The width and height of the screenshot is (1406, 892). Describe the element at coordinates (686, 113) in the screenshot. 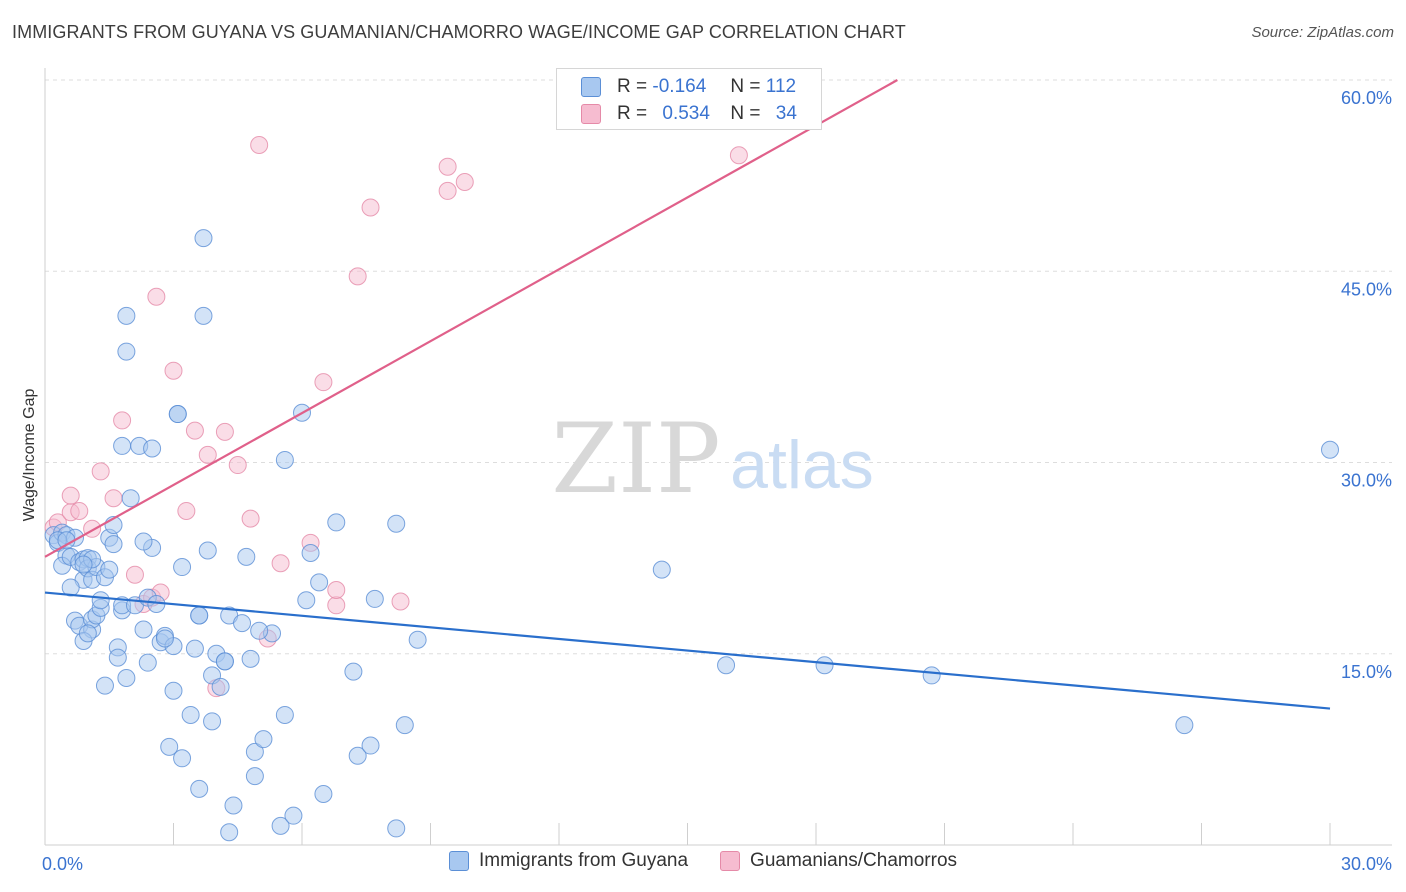

I see `stats-r-value: 0.534` at that location.